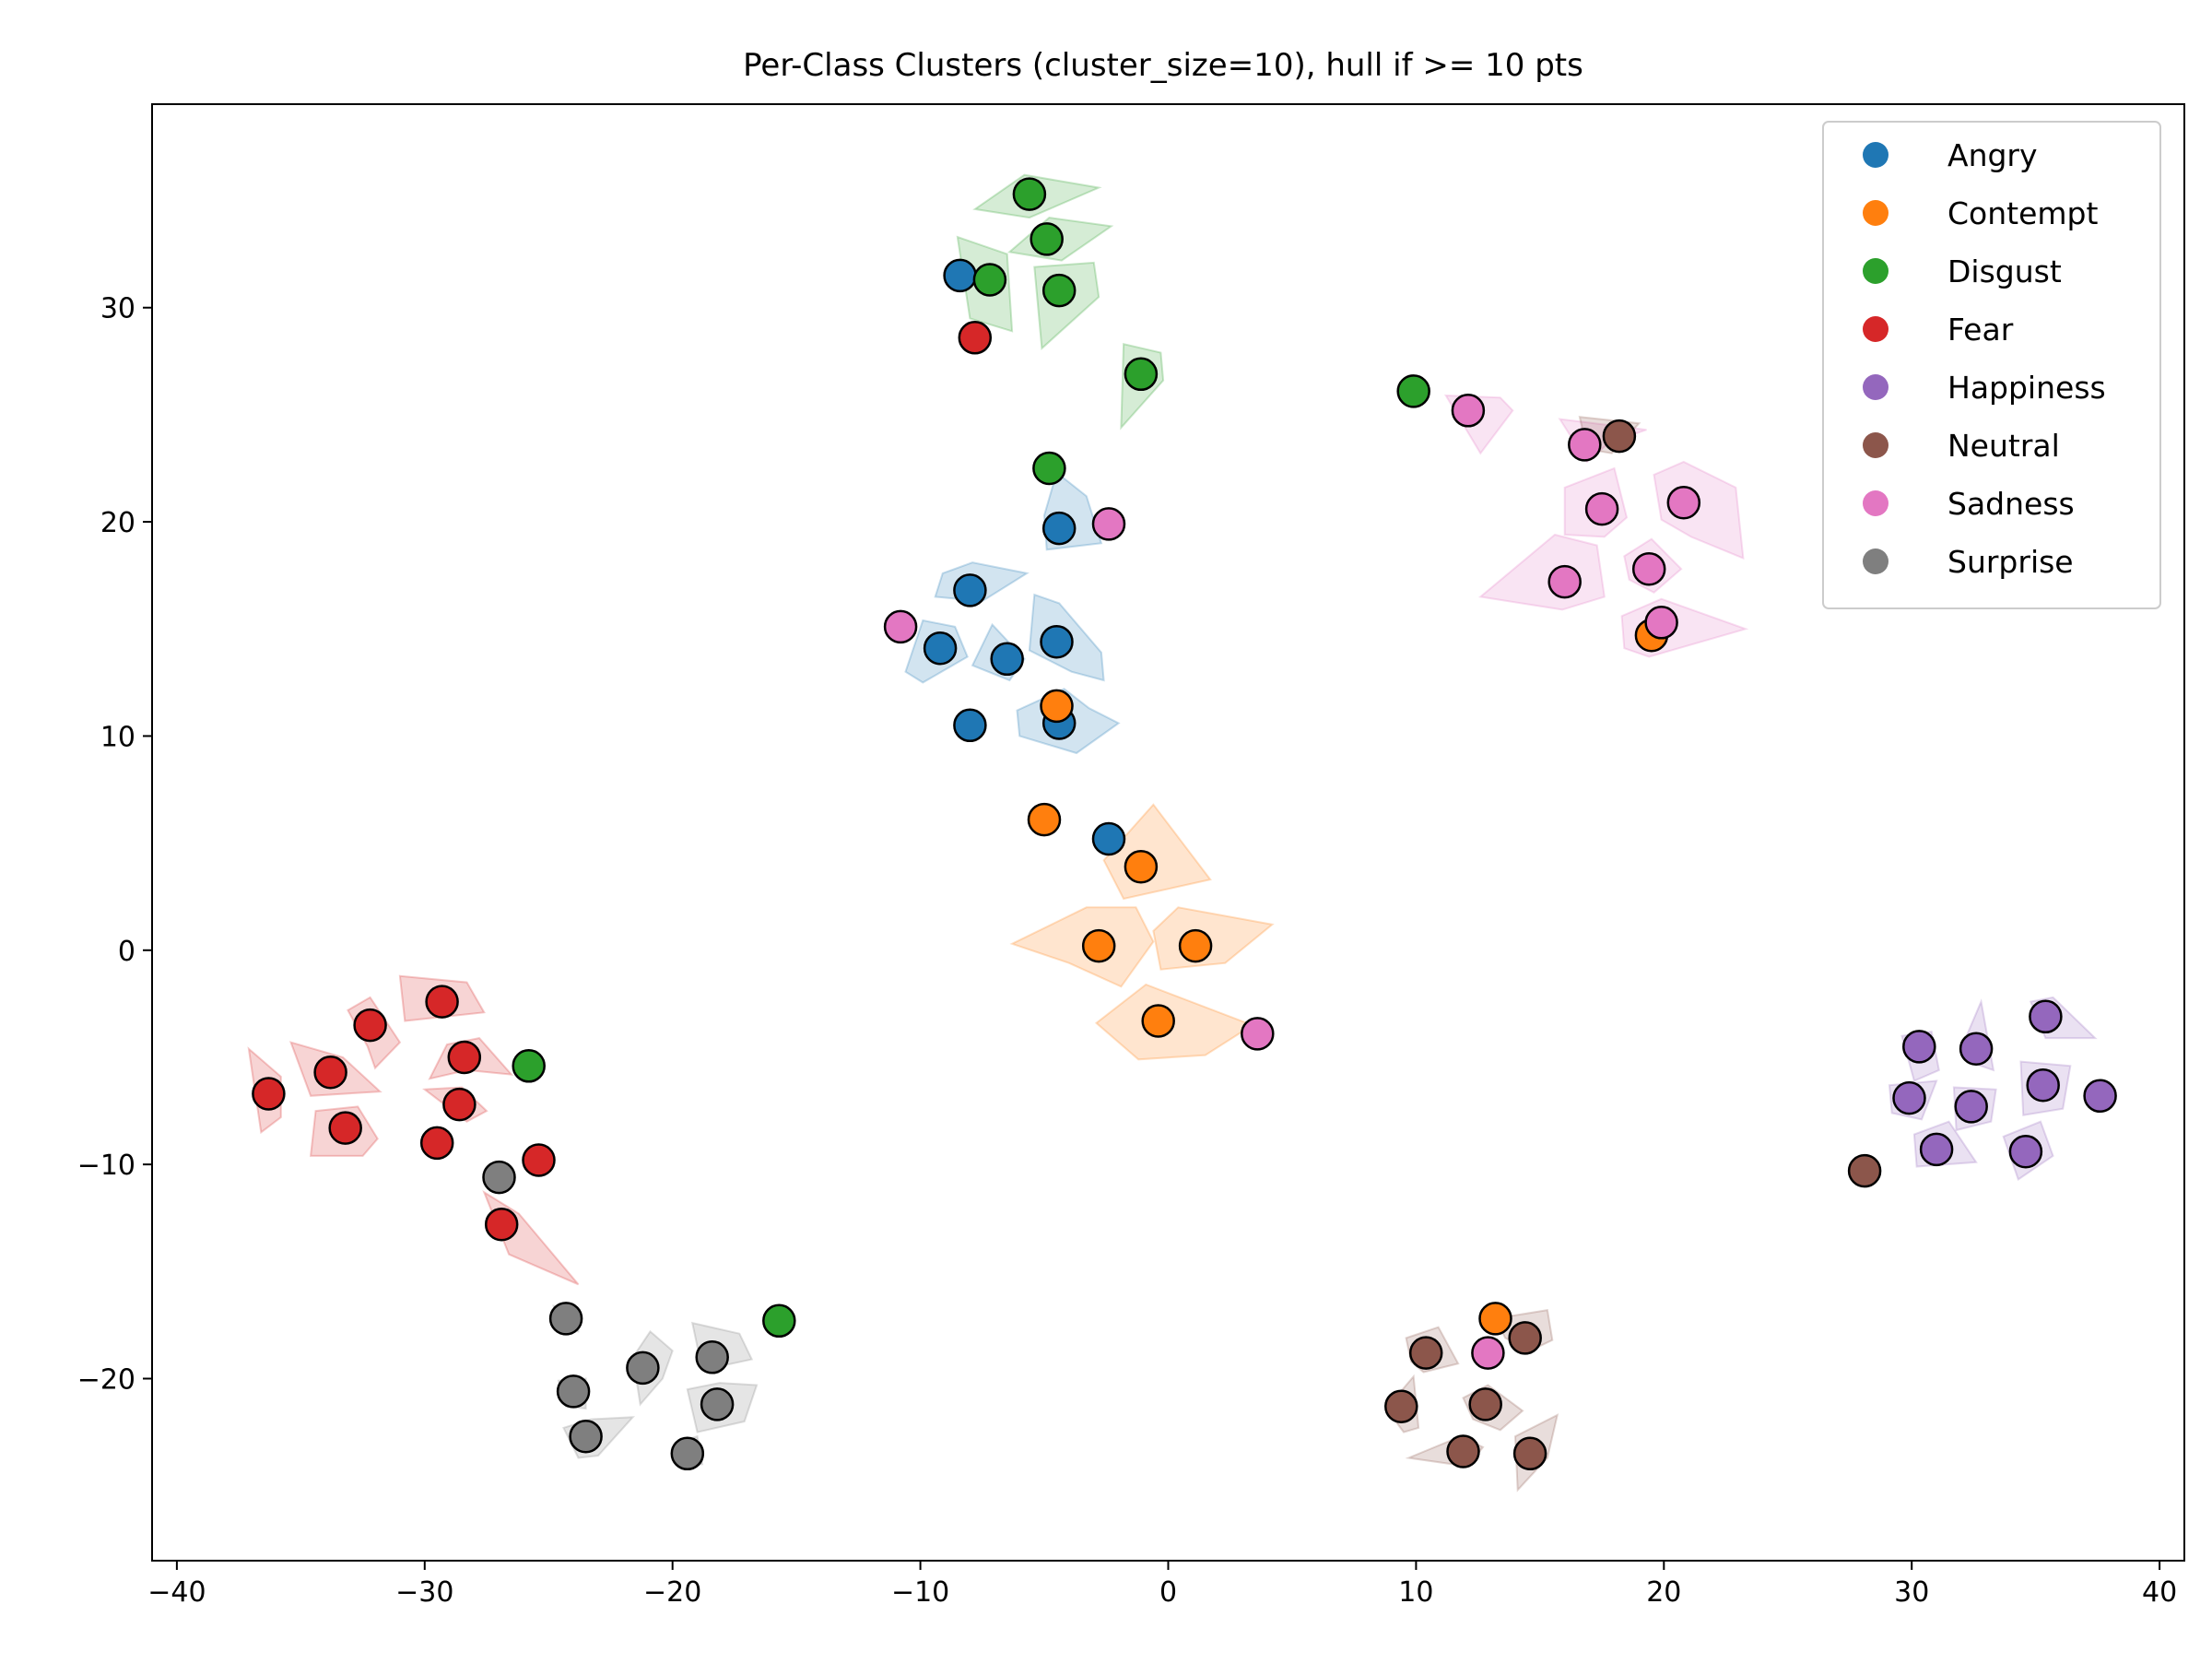 The image size is (2212, 1663). What do you see at coordinates (672, 1592) in the screenshot?
I see `x-tick-label: −20` at bounding box center [672, 1592].